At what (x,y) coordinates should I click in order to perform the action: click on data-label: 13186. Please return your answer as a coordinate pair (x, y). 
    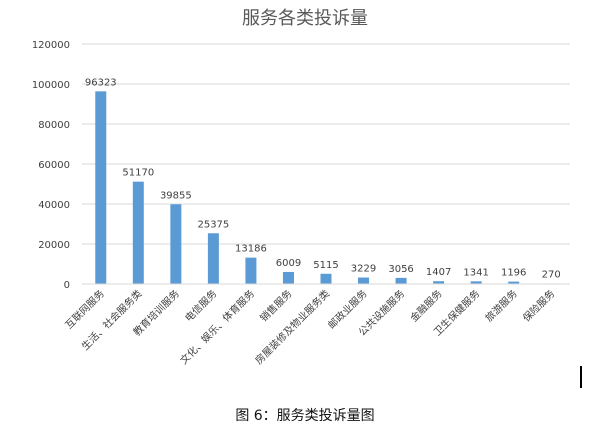
    Looking at the image, I should click on (251, 249).